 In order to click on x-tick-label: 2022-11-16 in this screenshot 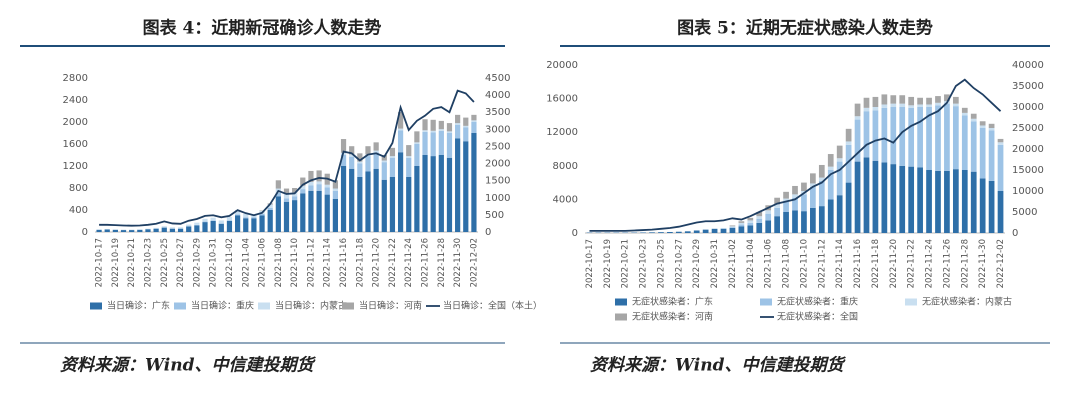, I will do `click(344, 262)`.